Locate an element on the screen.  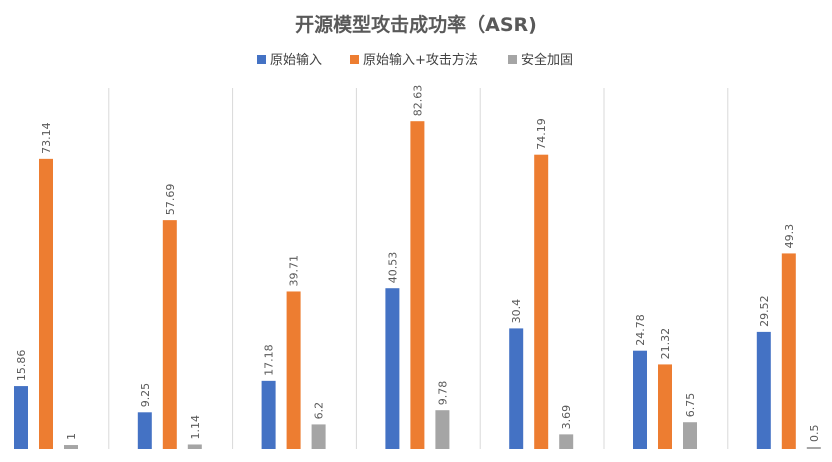
bar-s2-g6 is located at coordinates (665, 406).